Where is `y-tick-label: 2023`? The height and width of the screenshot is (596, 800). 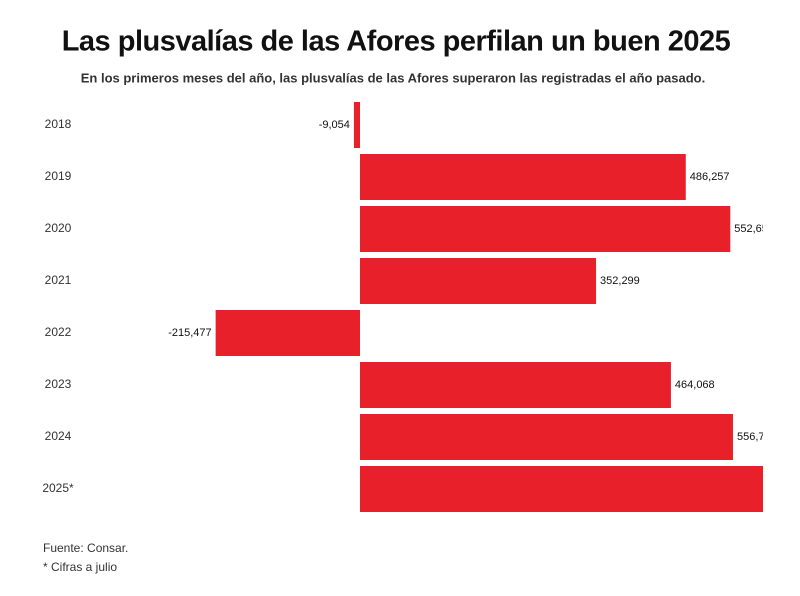
y-tick-label: 2023 is located at coordinates (58, 384).